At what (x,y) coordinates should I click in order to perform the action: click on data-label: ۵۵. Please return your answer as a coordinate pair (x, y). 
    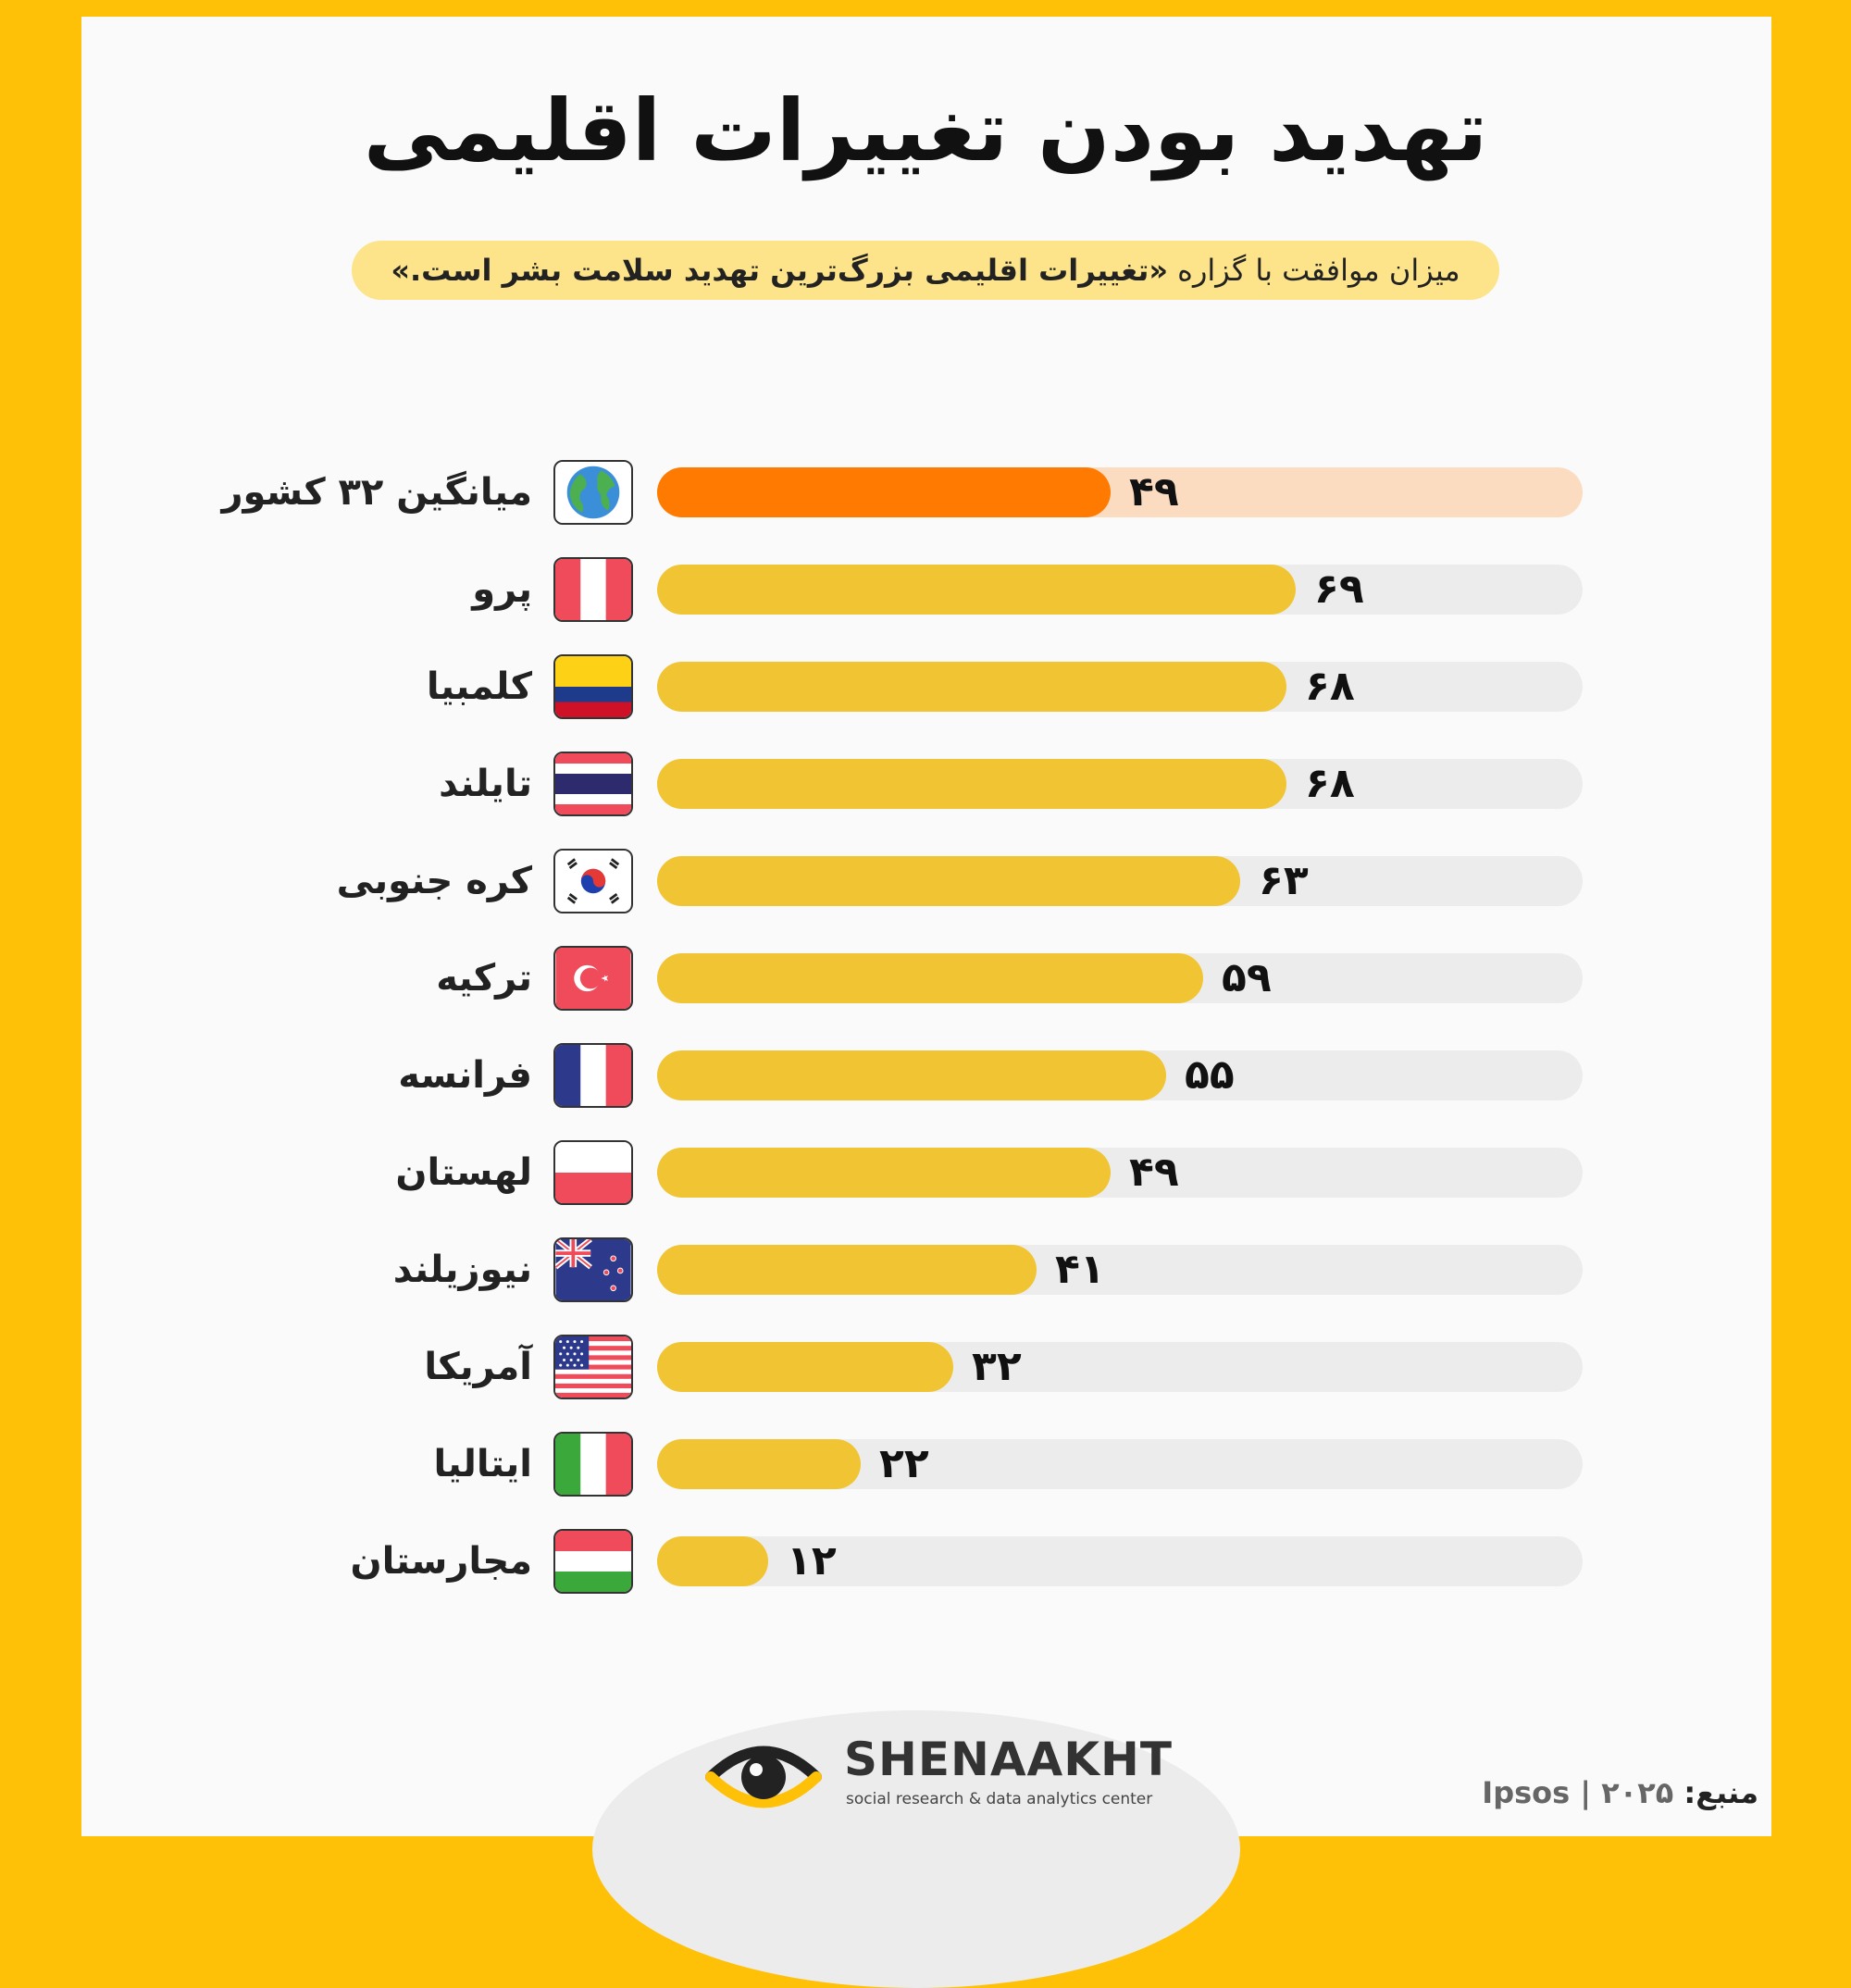
    Looking at the image, I should click on (1210, 1075).